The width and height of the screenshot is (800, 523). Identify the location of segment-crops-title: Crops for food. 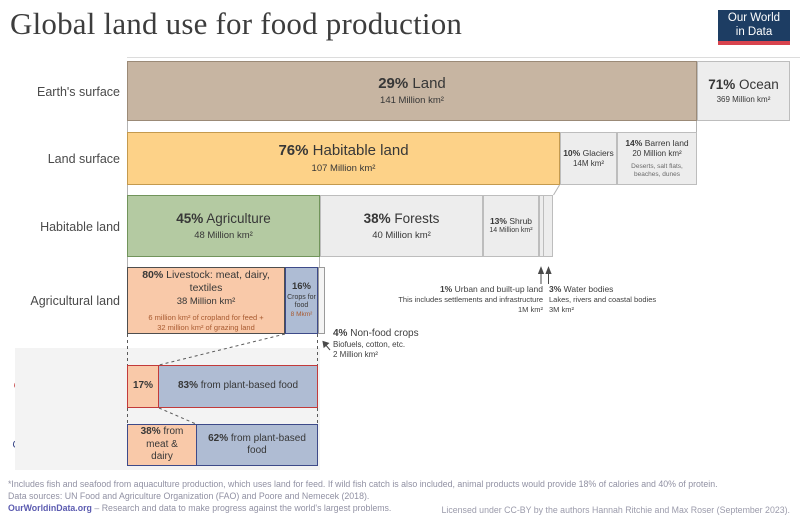
(301, 302).